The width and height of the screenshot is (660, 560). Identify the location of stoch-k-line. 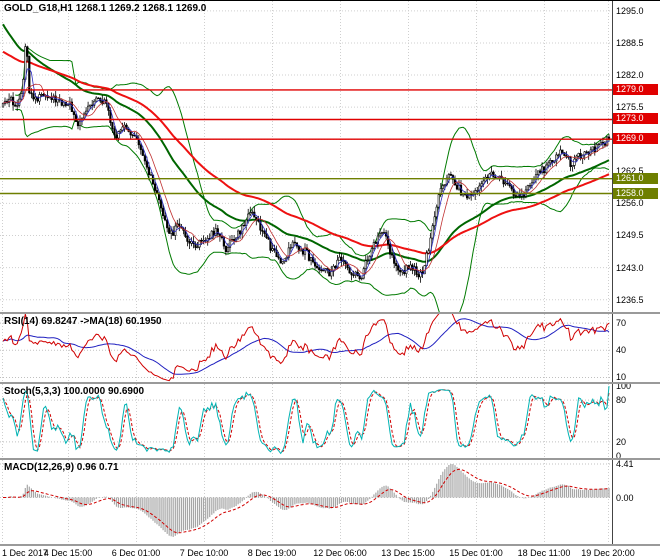
(306, 420).